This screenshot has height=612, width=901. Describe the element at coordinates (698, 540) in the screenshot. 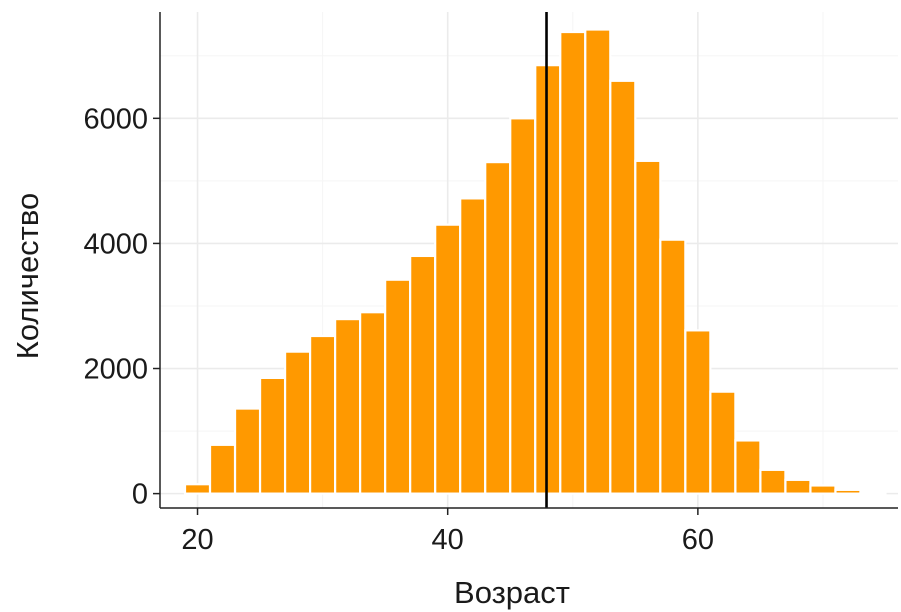

I see `x-tick-label: 60` at that location.